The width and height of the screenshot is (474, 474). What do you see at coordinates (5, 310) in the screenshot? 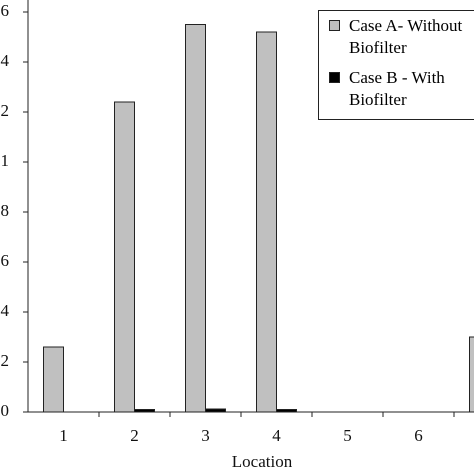
I see `y-tick-label: 0.4` at bounding box center [5, 310].